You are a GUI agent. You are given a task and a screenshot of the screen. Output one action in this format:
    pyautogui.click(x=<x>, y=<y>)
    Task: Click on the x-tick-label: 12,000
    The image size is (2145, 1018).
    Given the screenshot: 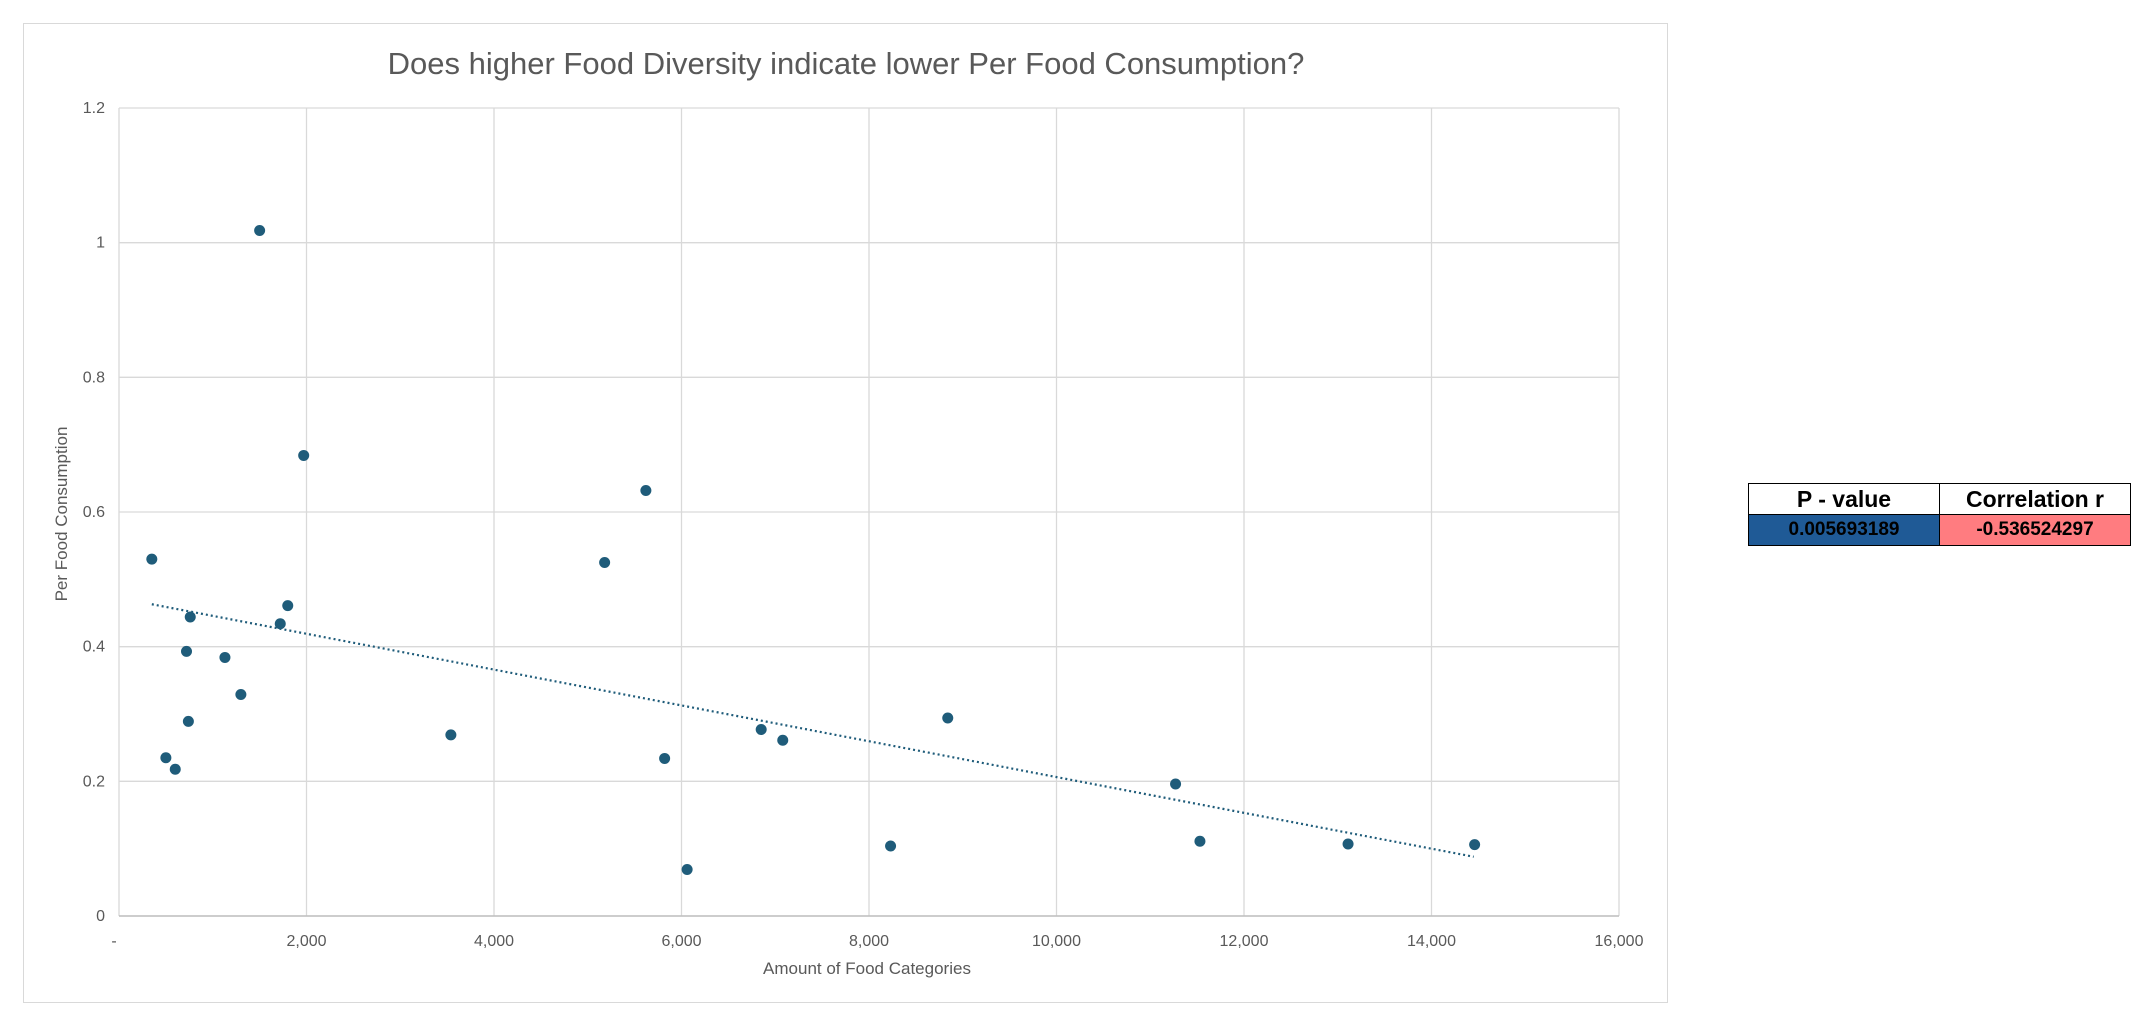 What is the action you would take?
    pyautogui.click(x=1244, y=941)
    